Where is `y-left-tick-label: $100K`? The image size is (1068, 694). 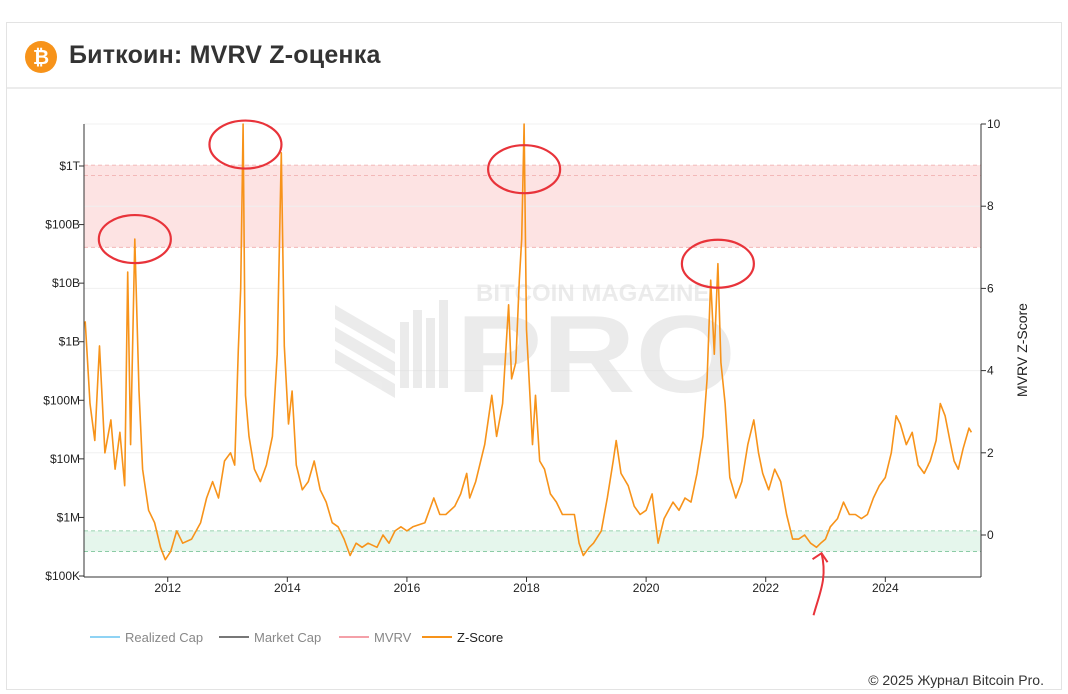 y-left-tick-label: $100K is located at coordinates (62, 576).